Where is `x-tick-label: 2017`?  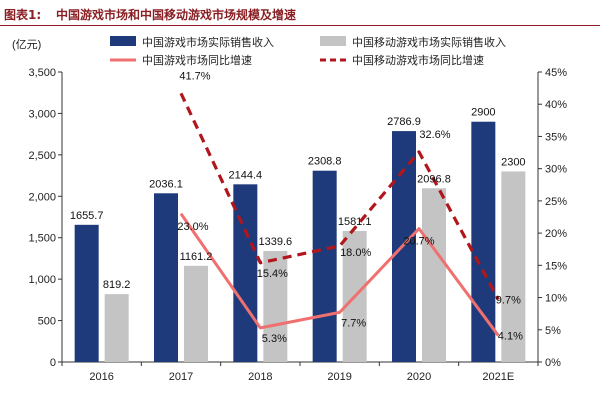
x-tick-label: 2017 is located at coordinates (181, 377).